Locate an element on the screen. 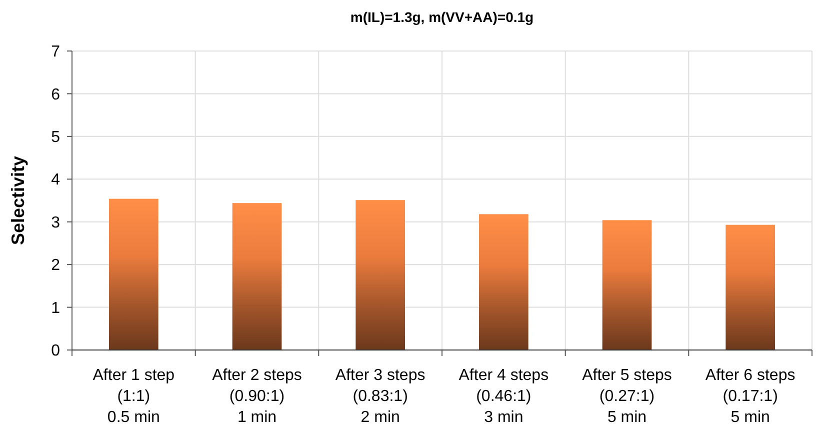 The width and height of the screenshot is (818, 427). x-tick-label: After 5 steps (0.27:1) 5 min is located at coordinates (627, 396).